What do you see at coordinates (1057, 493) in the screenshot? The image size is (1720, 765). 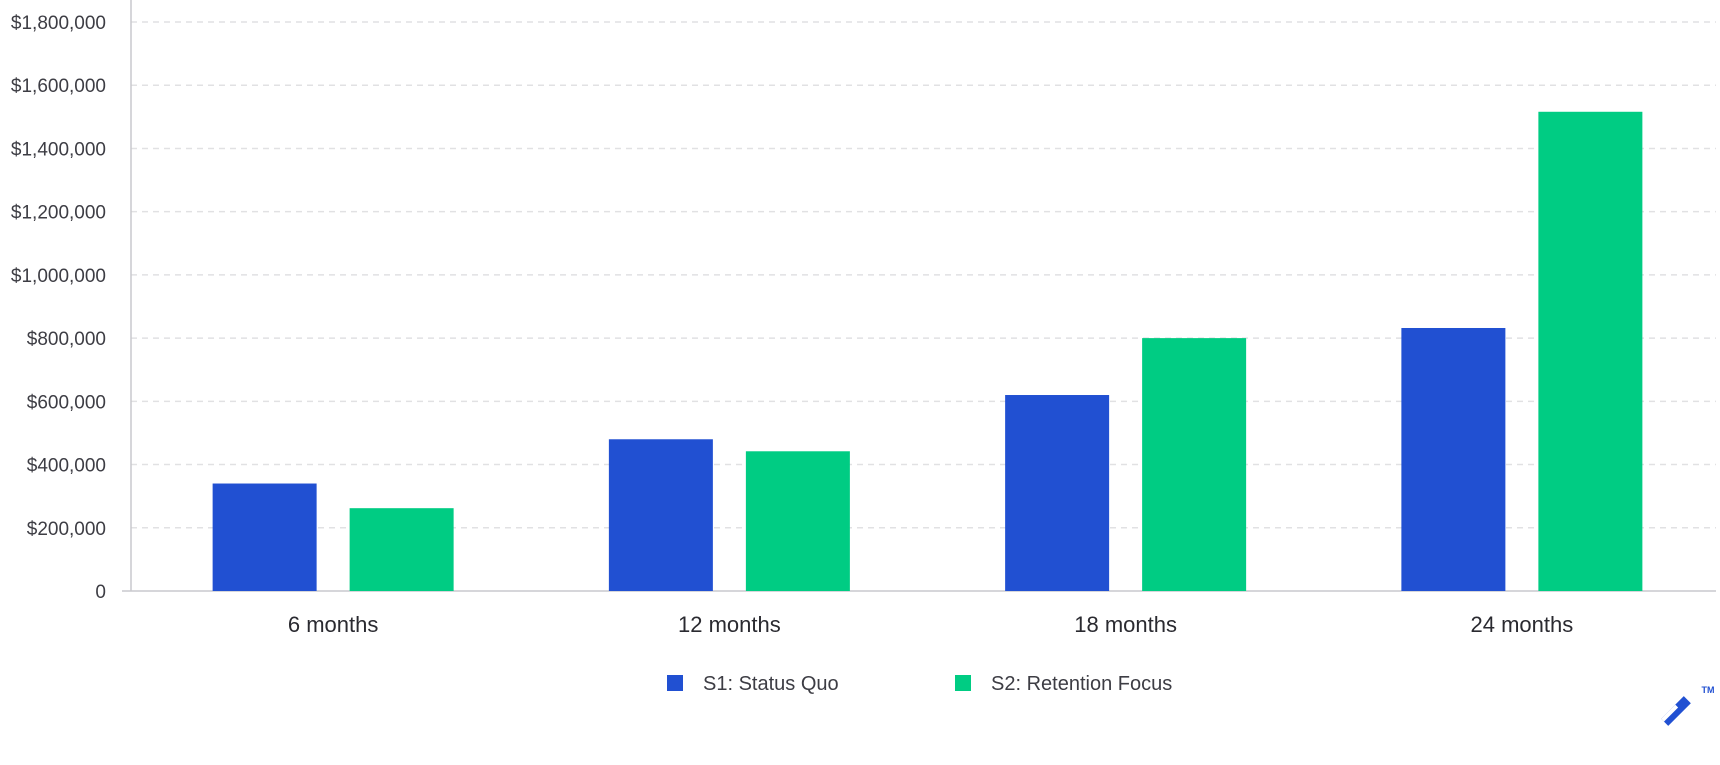 I see `bar-s1-18-months` at bounding box center [1057, 493].